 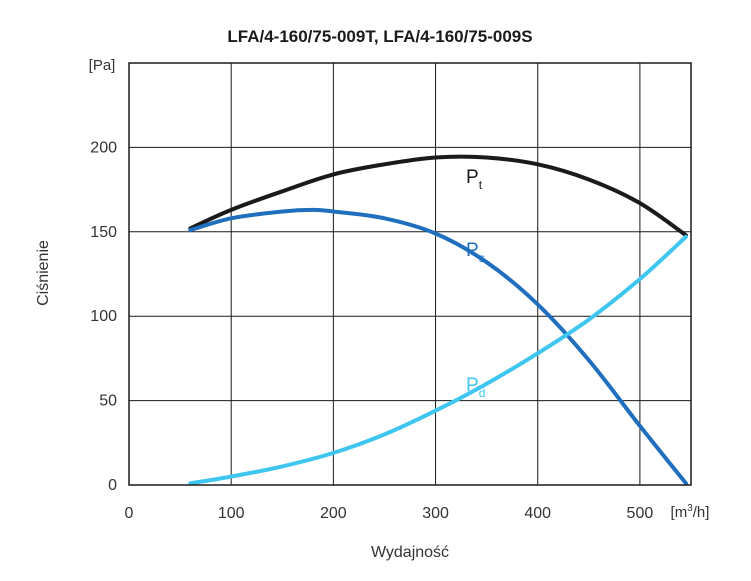 What do you see at coordinates (701, 512) in the screenshot?
I see `x-unit-rest: /h]` at bounding box center [701, 512].